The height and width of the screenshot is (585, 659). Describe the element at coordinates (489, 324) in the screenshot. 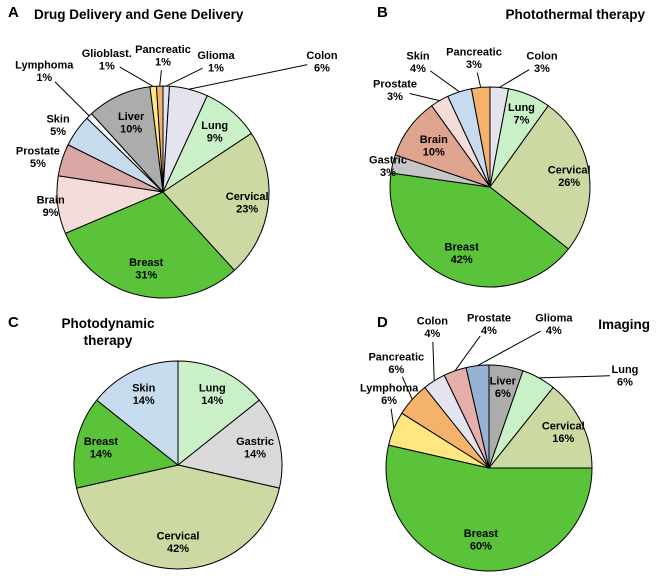

I see `slice-label-prostate: Prostate 4%` at that location.